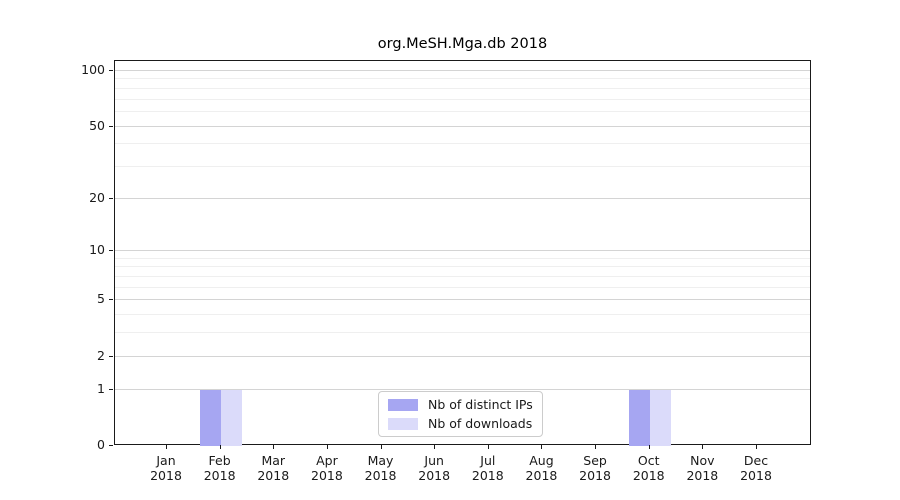  I want to click on x-tick-month: Aug, so click(541, 460).